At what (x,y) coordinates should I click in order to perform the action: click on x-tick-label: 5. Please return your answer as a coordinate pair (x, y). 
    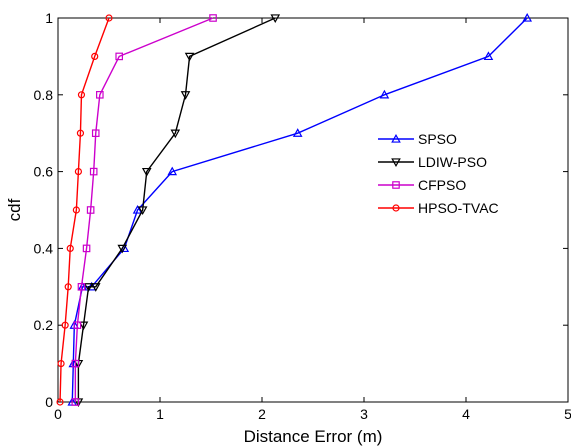
    Looking at the image, I should click on (567, 414).